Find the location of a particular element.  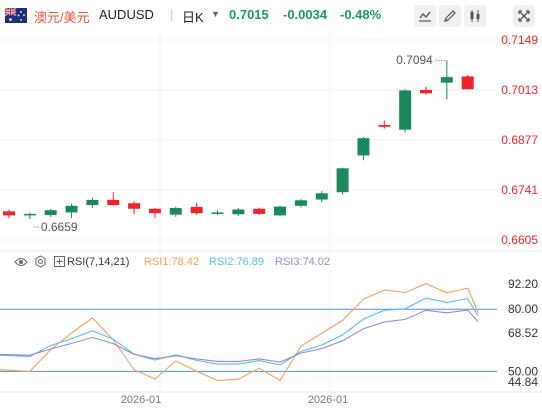

line-chart-icon is located at coordinates (425, 16).